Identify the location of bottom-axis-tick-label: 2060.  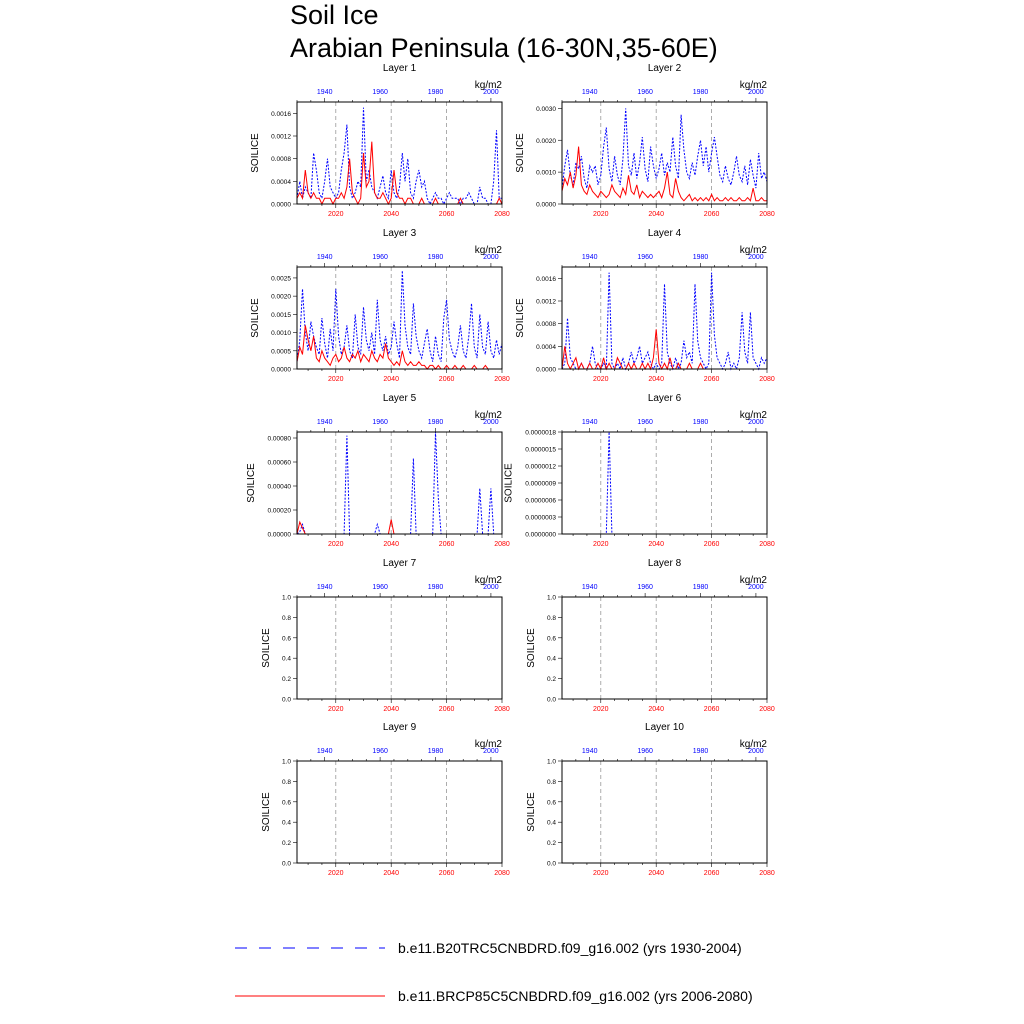
(712, 544).